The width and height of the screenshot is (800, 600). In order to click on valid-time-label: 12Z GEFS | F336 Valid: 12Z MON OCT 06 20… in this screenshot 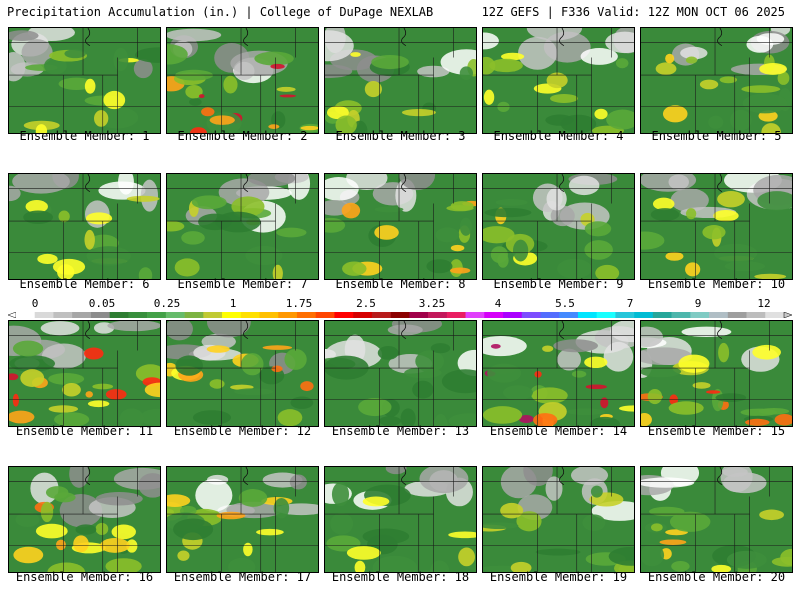, I will do `click(633, 12)`.